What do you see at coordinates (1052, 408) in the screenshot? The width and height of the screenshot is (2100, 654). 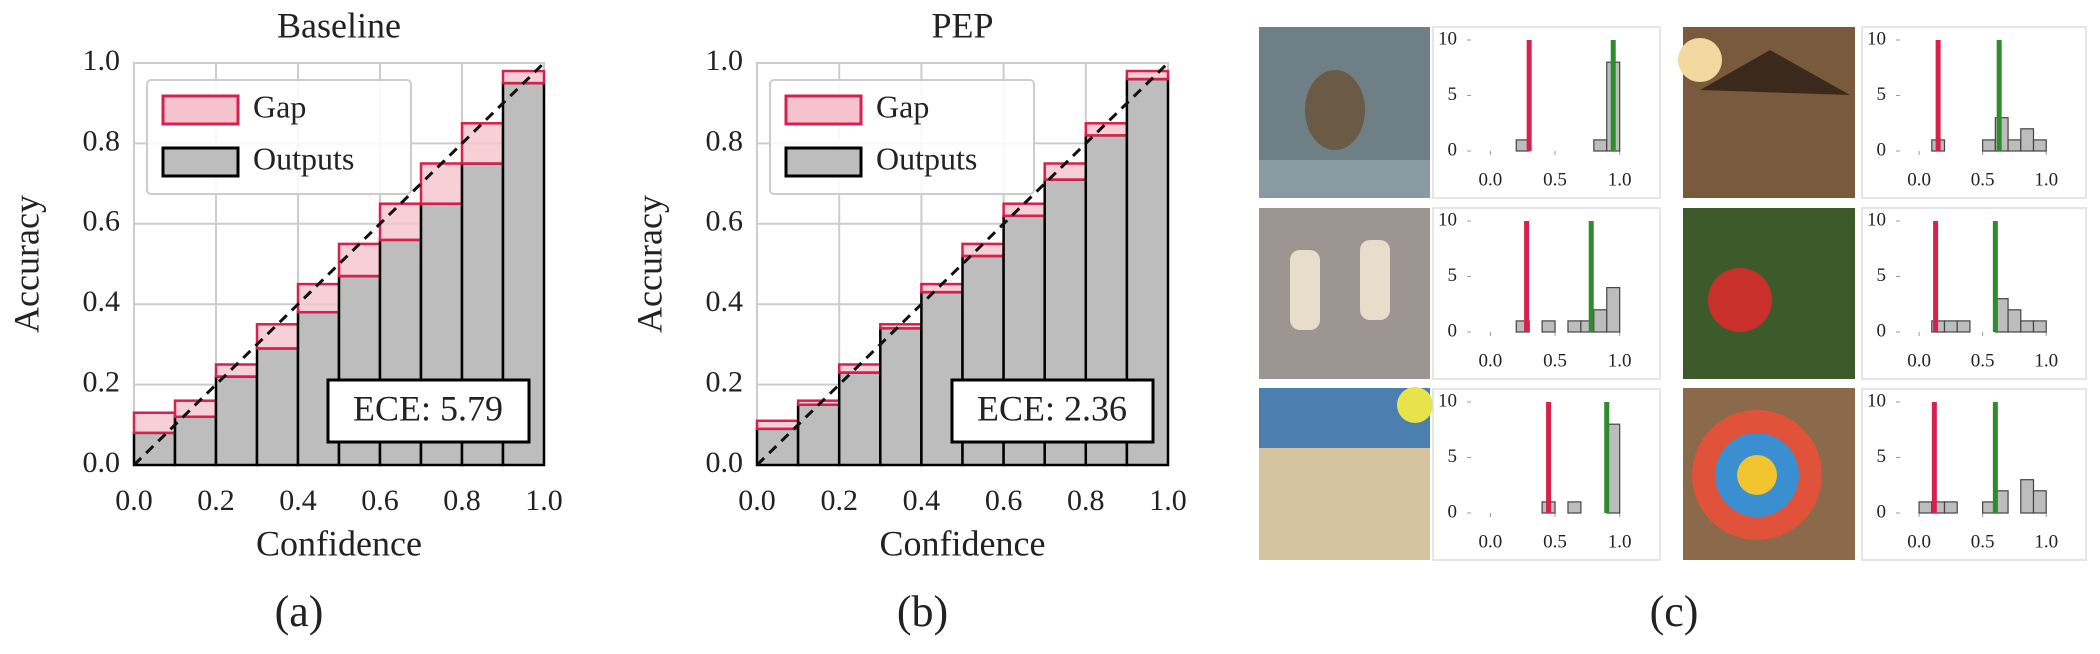 I see `annotation: ECE: 2.36` at bounding box center [1052, 408].